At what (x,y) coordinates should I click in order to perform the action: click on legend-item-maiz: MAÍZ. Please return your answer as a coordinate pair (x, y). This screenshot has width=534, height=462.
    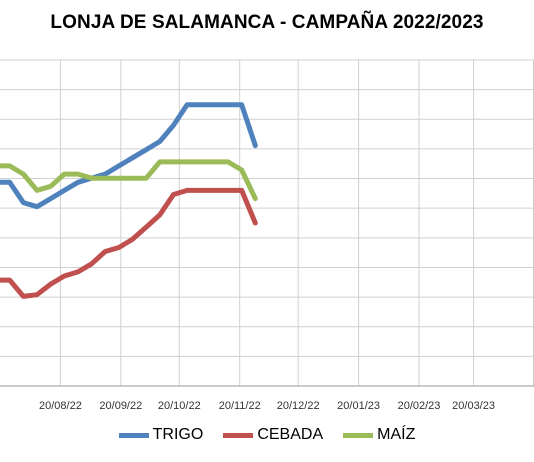
    Looking at the image, I should click on (379, 435).